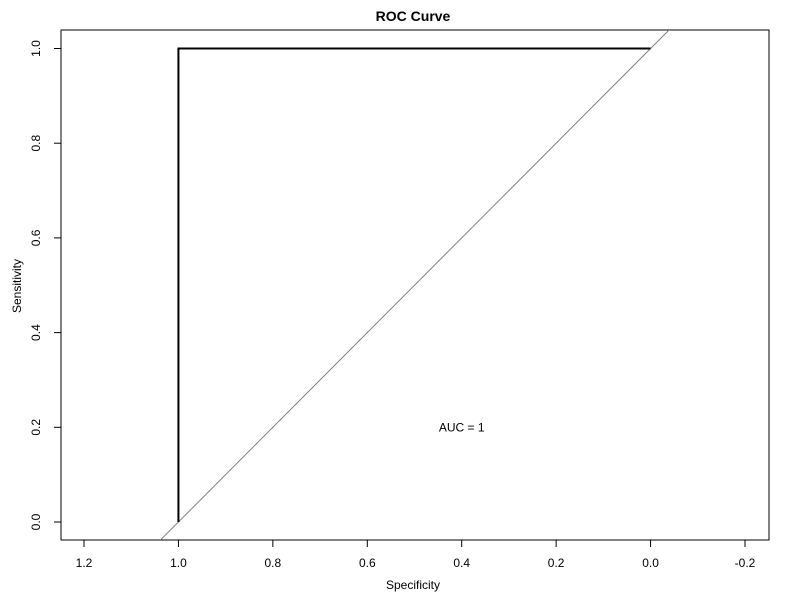  Describe the element at coordinates (462, 427) in the screenshot. I see `auc-annotation: AUC = 1` at that location.